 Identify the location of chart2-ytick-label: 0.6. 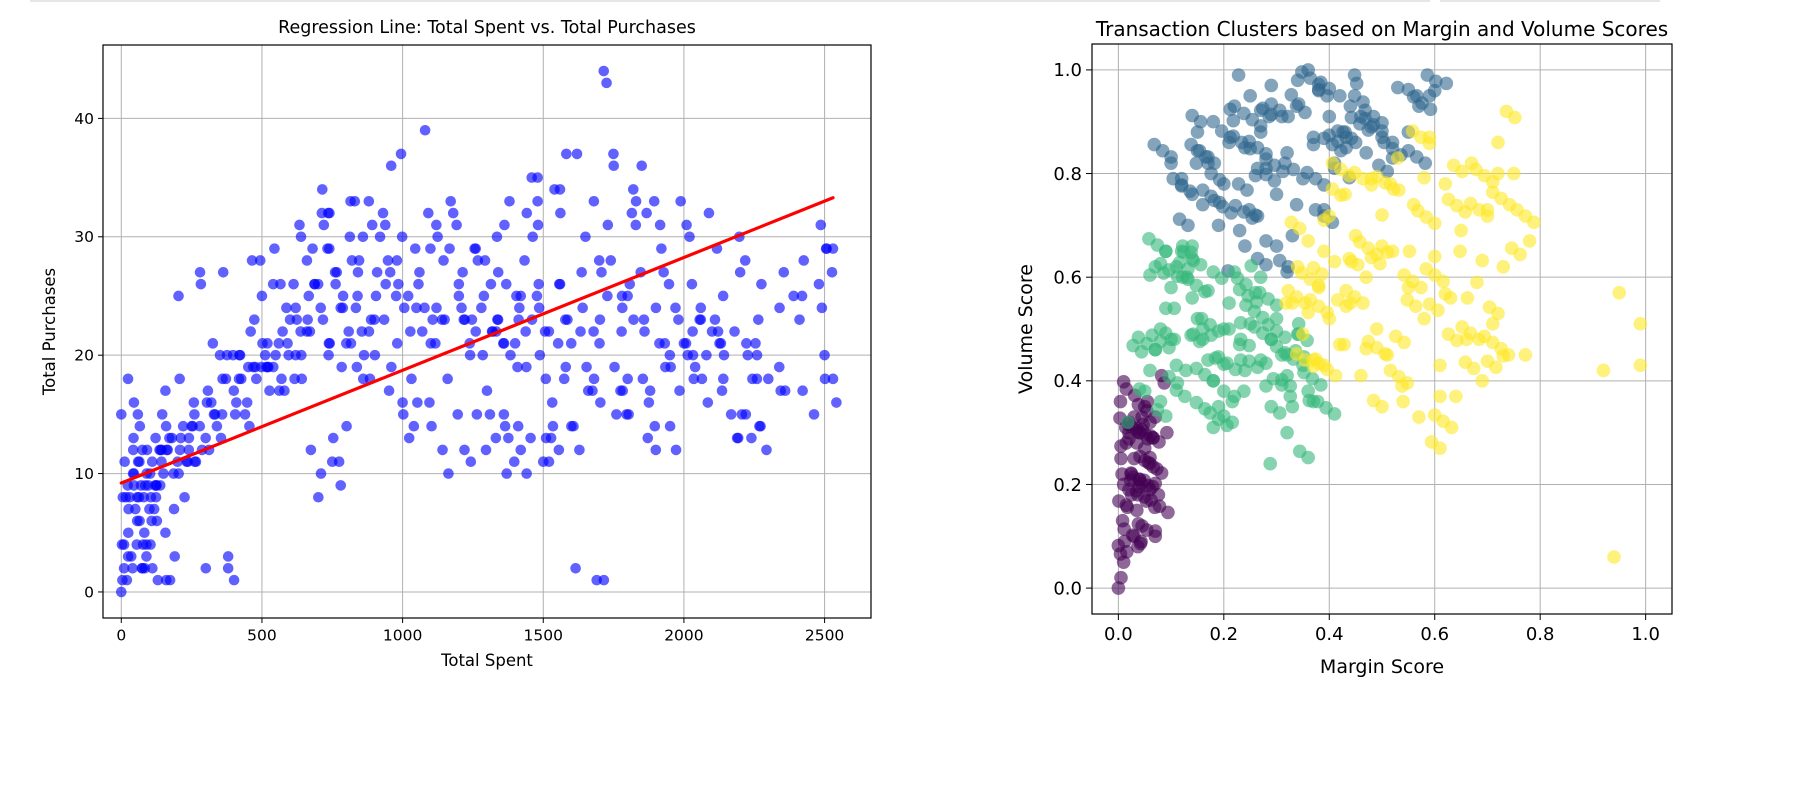
(1067, 277).